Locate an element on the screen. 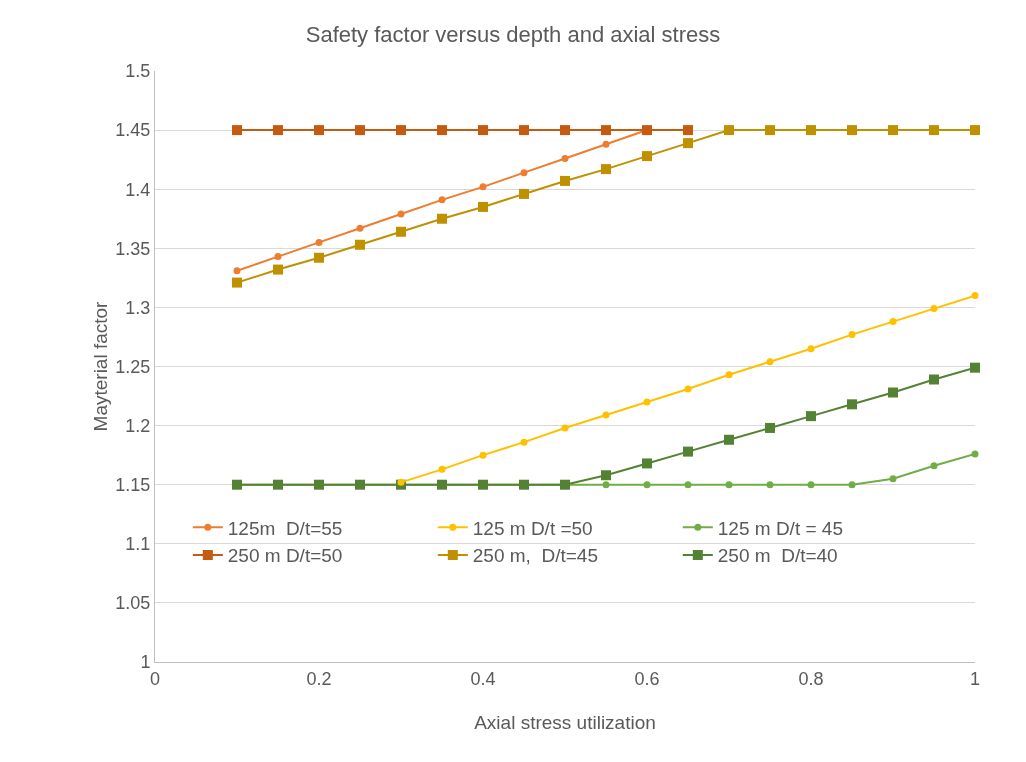 The height and width of the screenshot is (762, 1026). x-tick-label: 1 is located at coordinates (975, 678).